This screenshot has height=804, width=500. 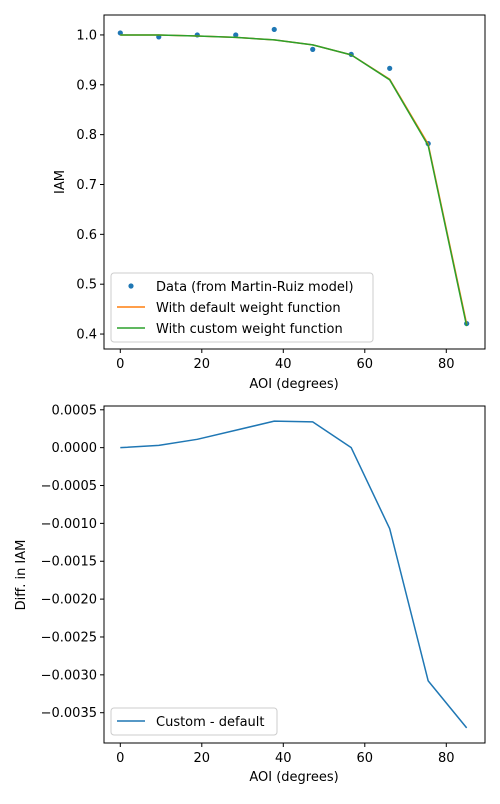 I want to click on iam-x-tick-label: 0, so click(x=120, y=364).